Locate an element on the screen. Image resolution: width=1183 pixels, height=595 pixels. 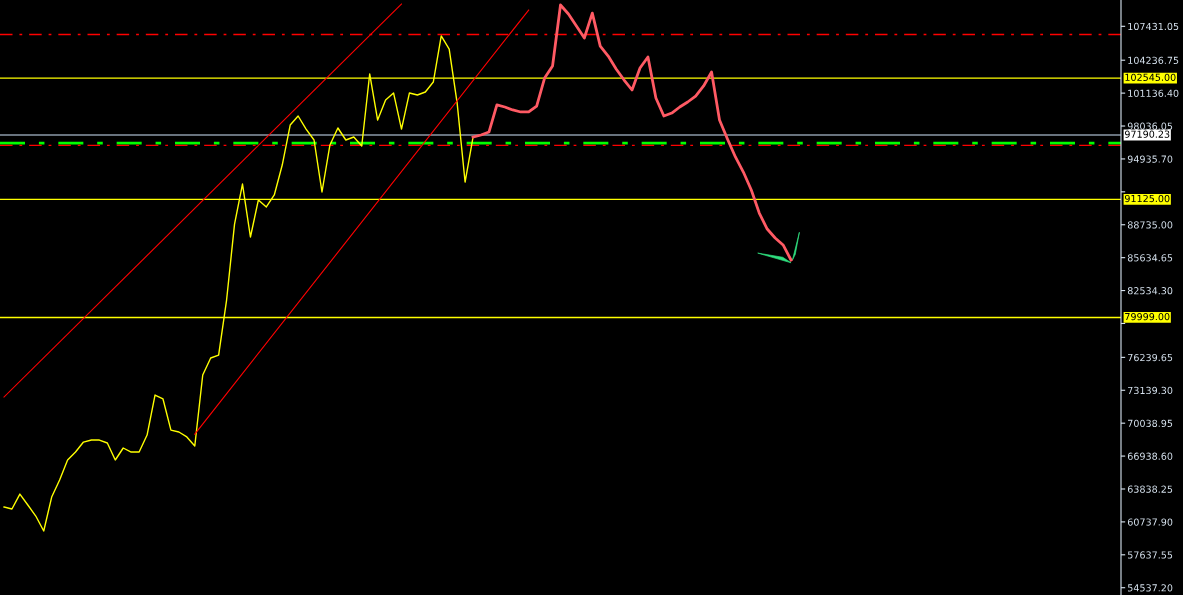
y-tick-label: 54537.20 is located at coordinates (1150, 588).